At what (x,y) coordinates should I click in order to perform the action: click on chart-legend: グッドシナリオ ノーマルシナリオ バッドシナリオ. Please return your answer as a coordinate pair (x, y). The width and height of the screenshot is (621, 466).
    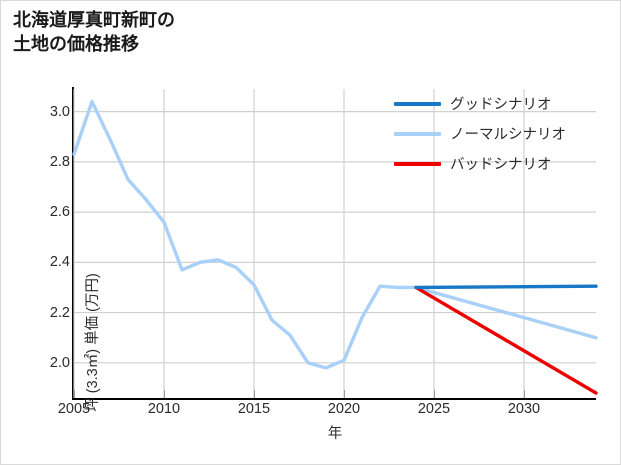
    Looking at the image, I should click on (480, 133).